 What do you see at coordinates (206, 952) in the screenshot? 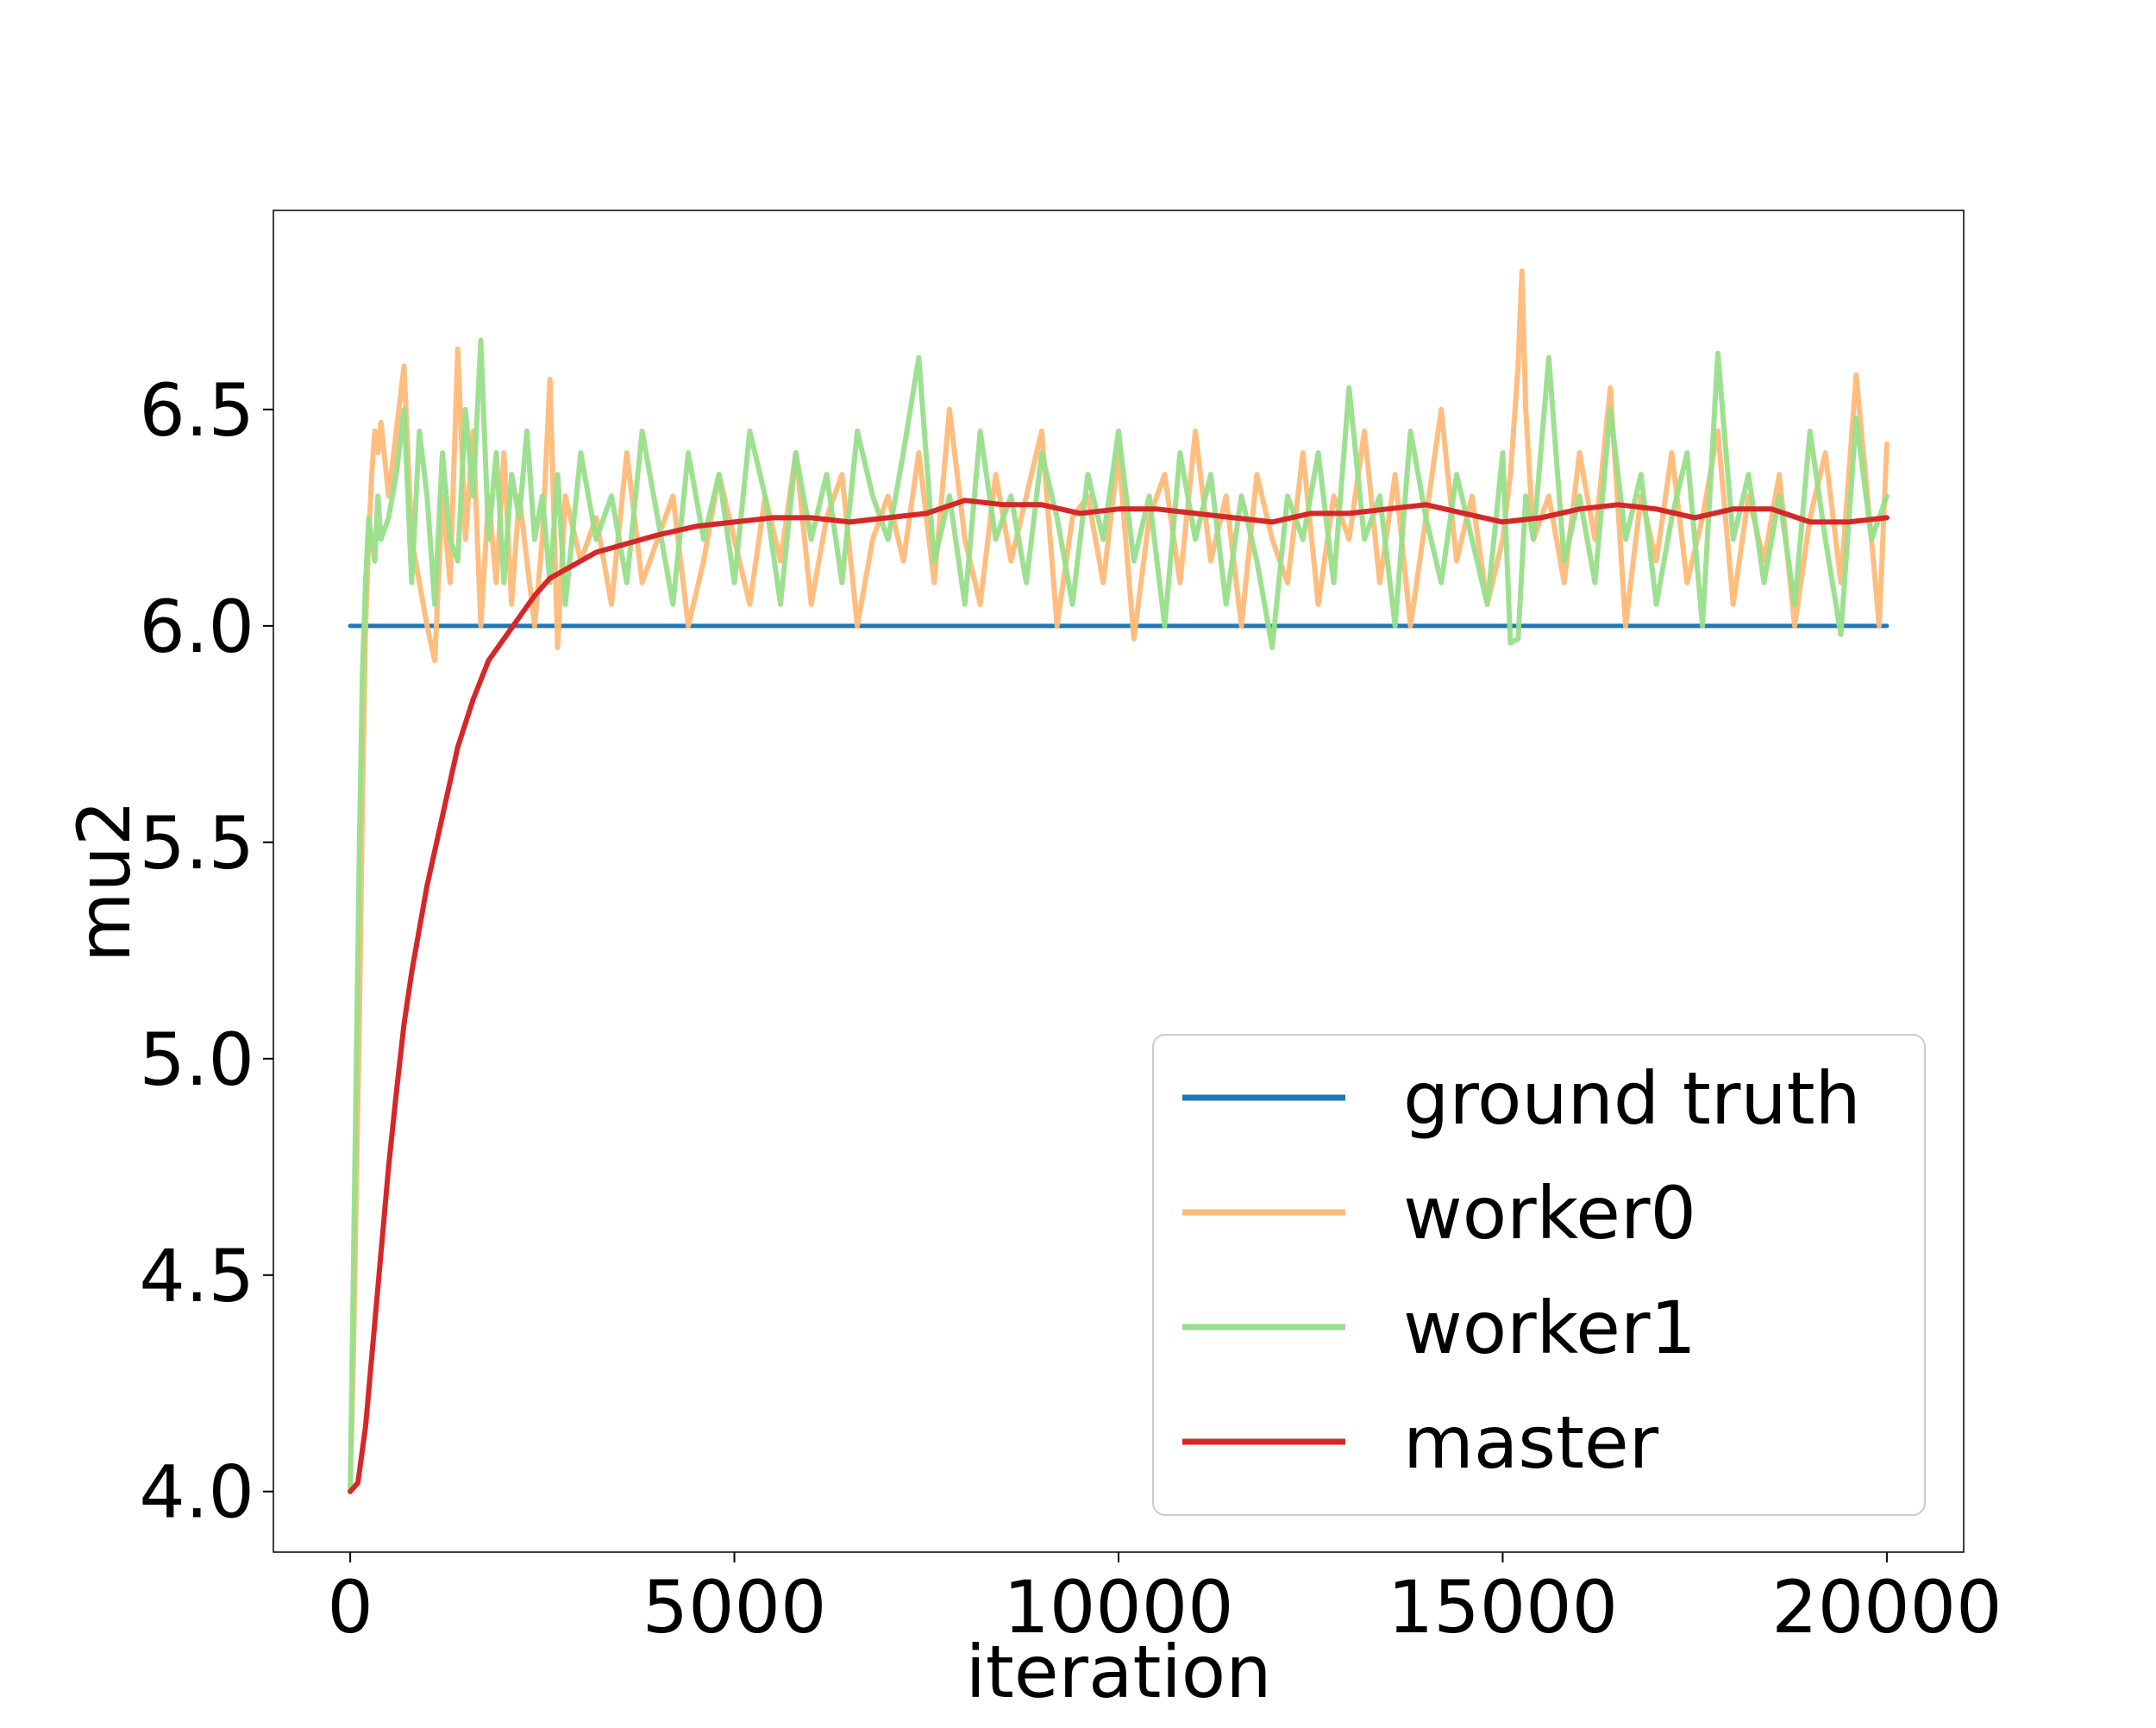
I see `y-axis: 4.0 4.5 5.0 5.5 6.0 6.5` at bounding box center [206, 952].